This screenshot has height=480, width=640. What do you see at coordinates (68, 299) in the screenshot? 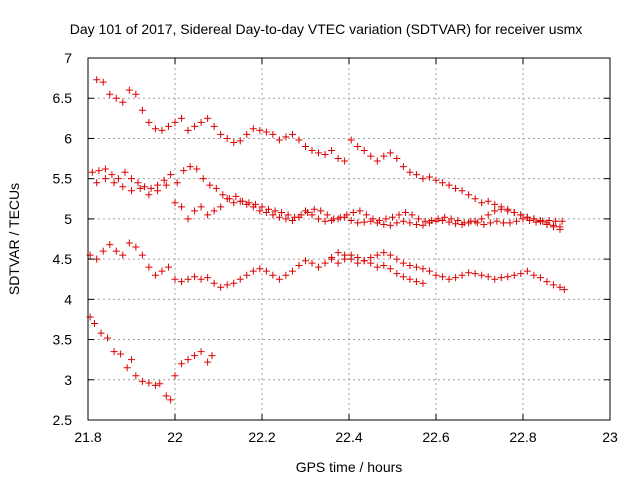
I see `y-tick-label: 4` at bounding box center [68, 299].